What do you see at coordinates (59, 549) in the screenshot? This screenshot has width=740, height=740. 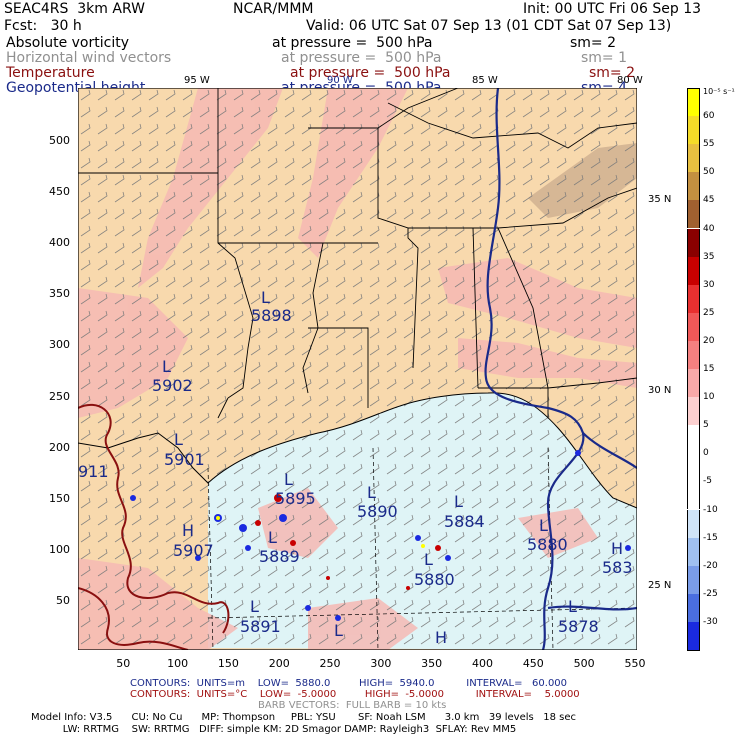 I see `y-tick-label: 100` at bounding box center [59, 549].